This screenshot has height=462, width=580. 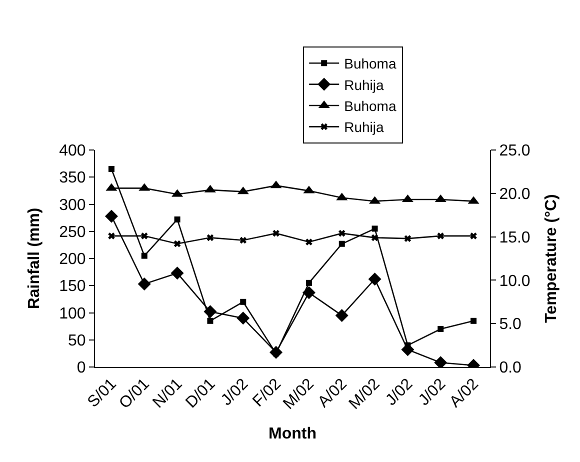 What do you see at coordinates (34, 259) in the screenshot?
I see `y-axis-title: Rainfall (mm)` at bounding box center [34, 259].